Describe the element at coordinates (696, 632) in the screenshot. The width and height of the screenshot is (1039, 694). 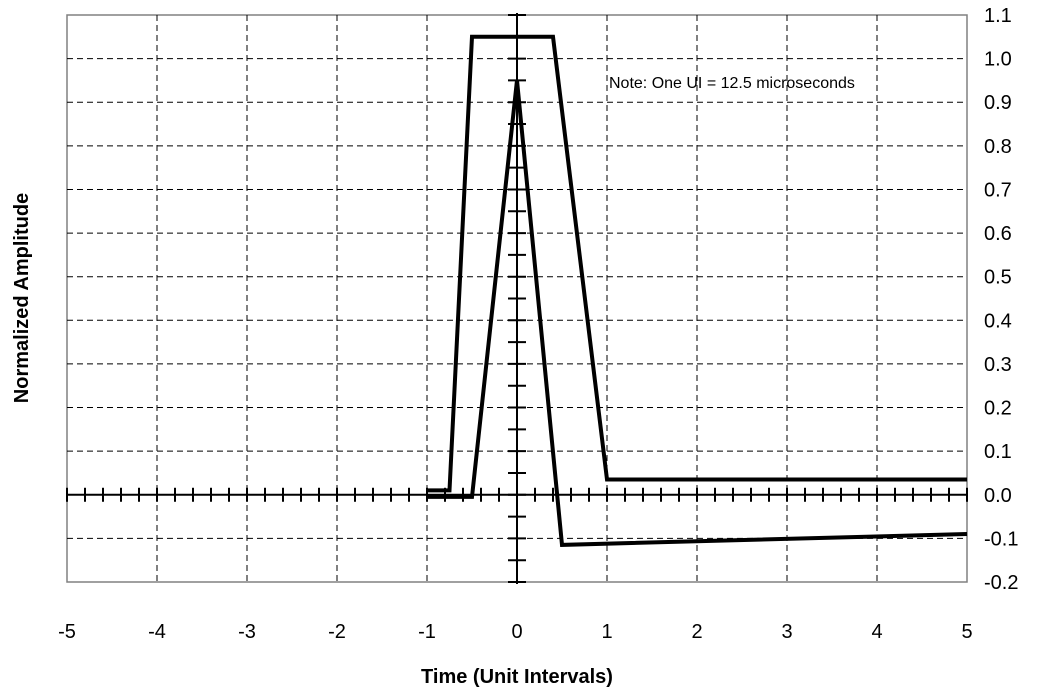
I see `x-tick-label: 2` at that location.